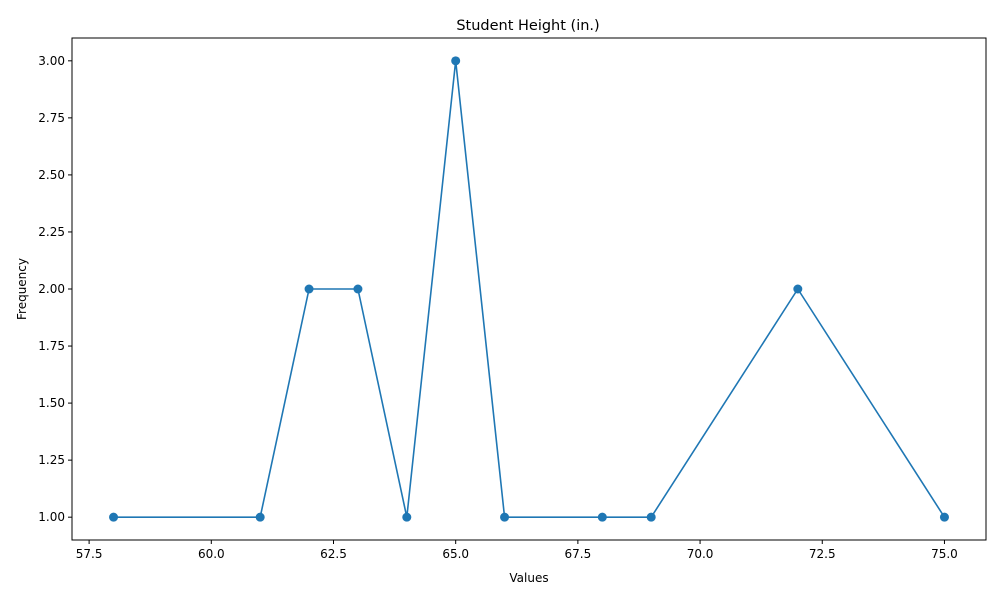  What do you see at coordinates (527, 26) in the screenshot?
I see `chart-title: Student Height (in.)` at bounding box center [527, 26].